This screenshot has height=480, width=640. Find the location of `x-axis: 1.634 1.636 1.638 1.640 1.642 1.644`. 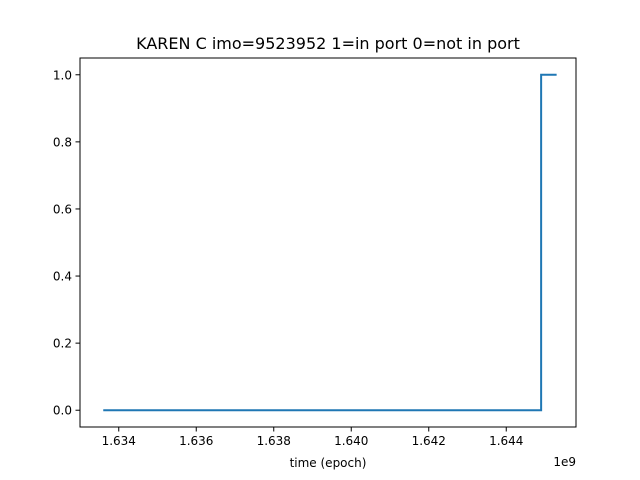

x-axis: 1.634 1.636 1.638 1.640 1.642 1.644 is located at coordinates (312, 437).